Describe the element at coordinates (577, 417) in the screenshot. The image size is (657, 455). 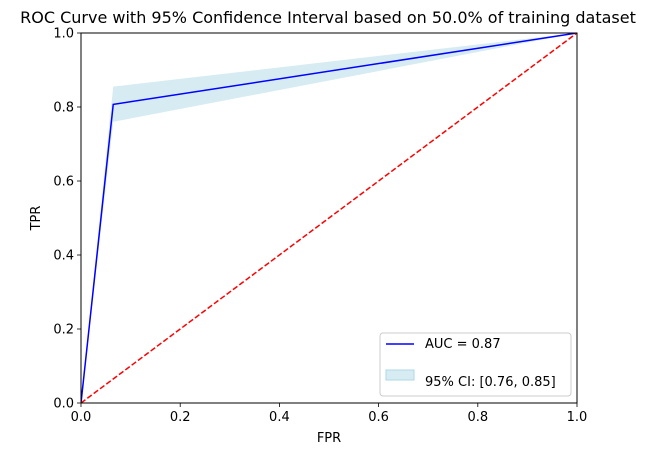
I see `x-tick-label: 1.0` at that location.